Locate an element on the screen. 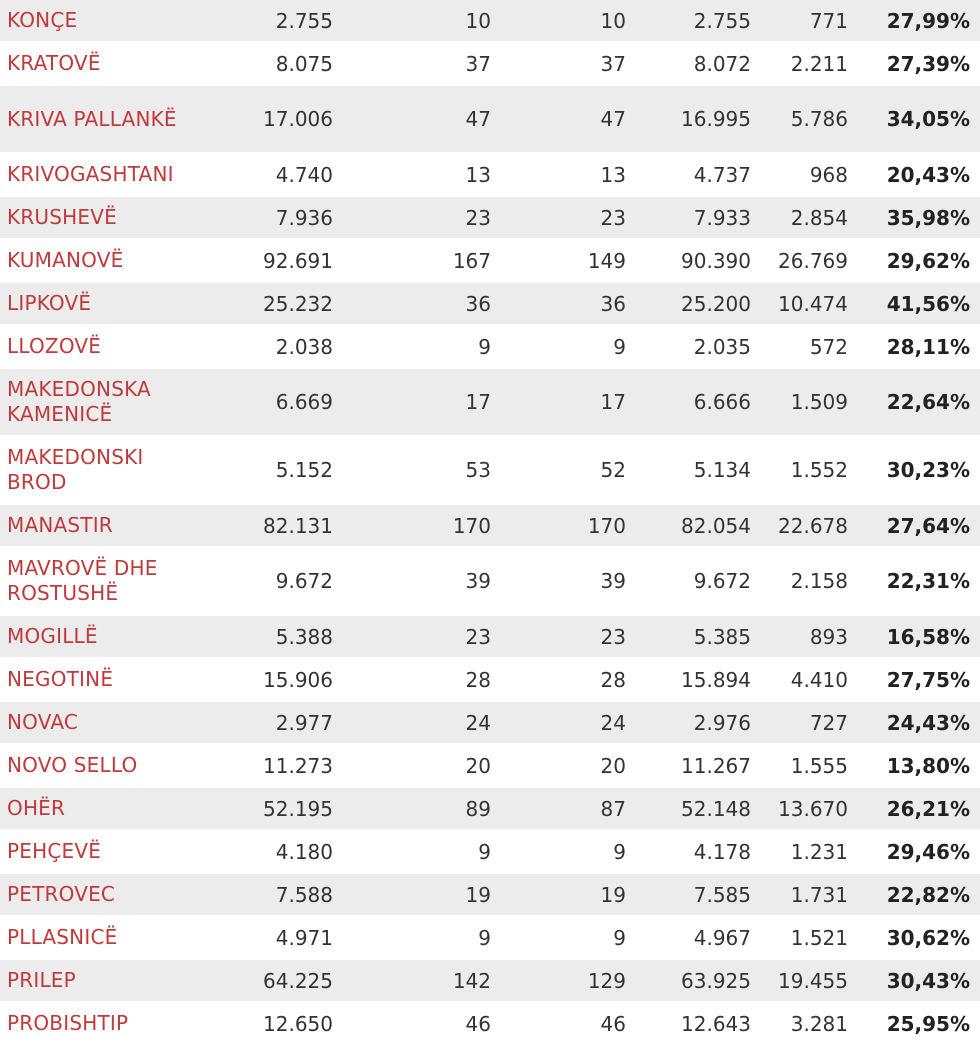 This screenshot has width=980, height=1046. voters-cell: 10.474 is located at coordinates (805, 304).